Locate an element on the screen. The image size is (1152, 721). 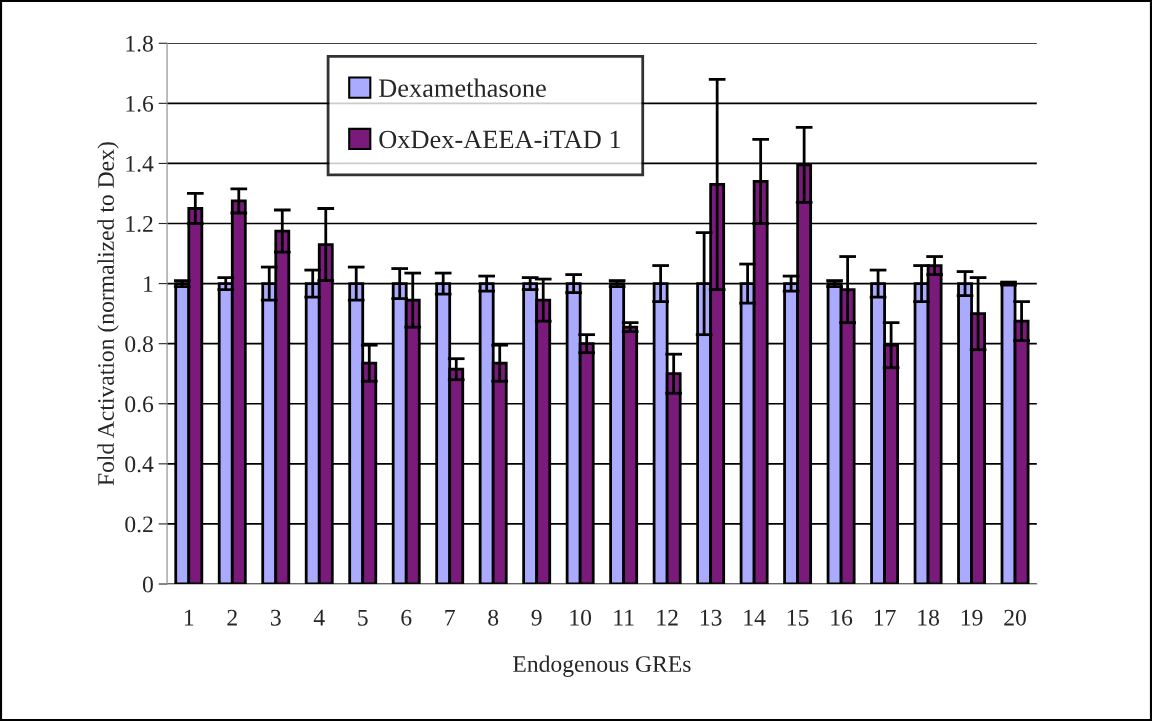
x-tick-label: 18 is located at coordinates (928, 617).